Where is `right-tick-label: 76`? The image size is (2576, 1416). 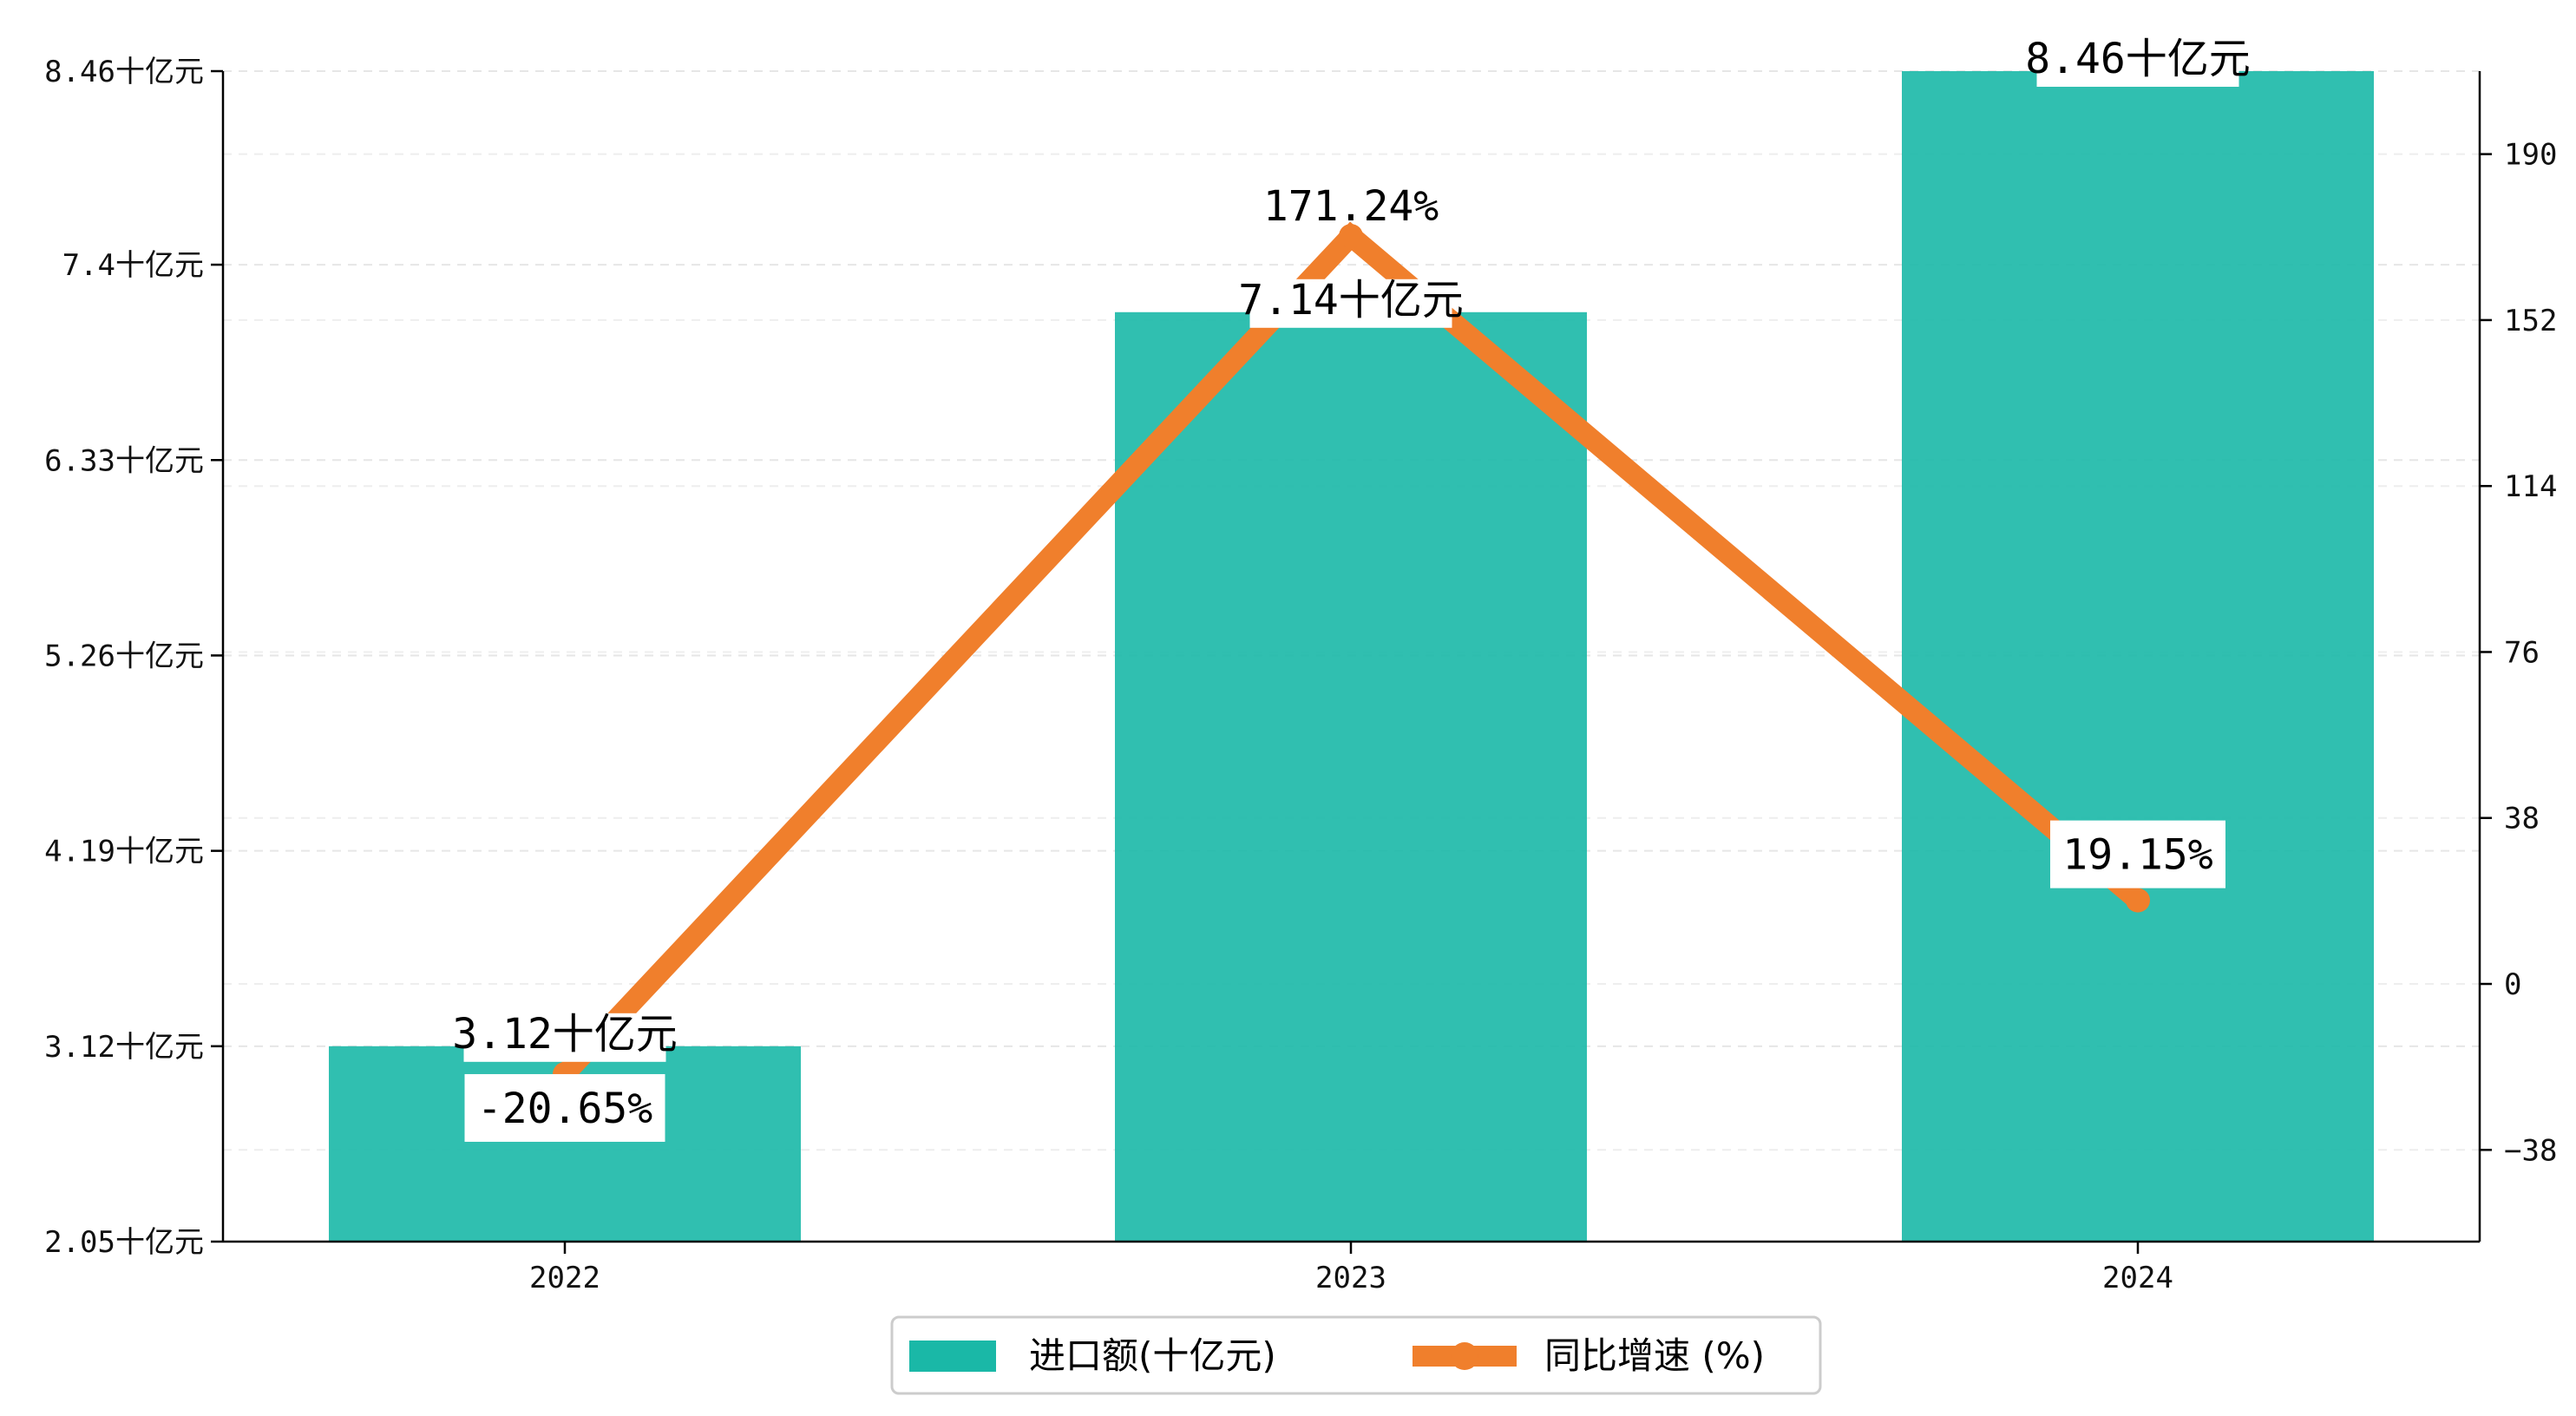
right-tick-label: 76 is located at coordinates (2522, 653).